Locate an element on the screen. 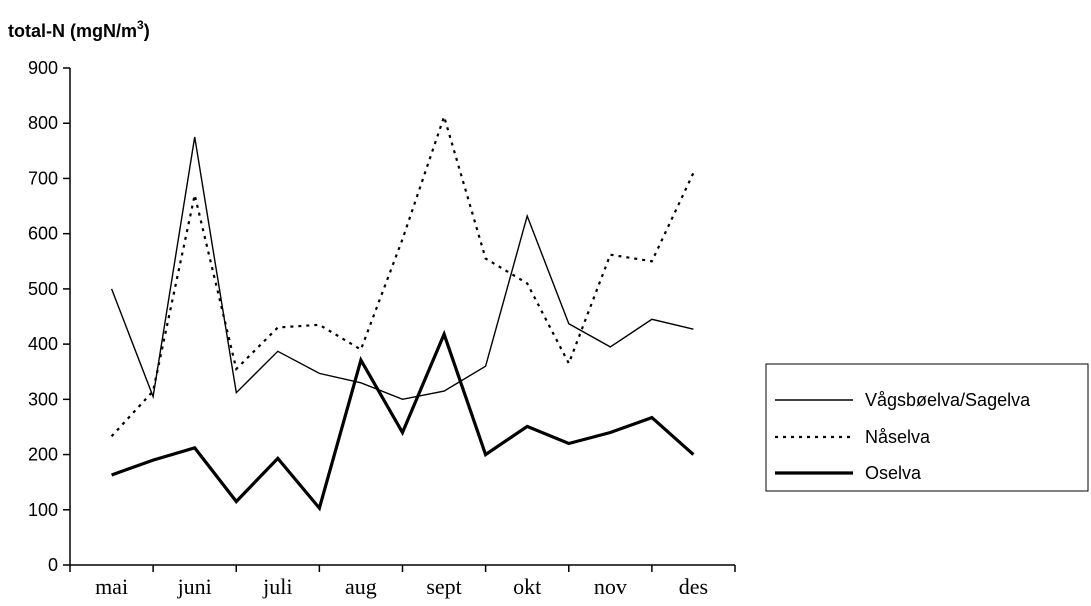 This screenshot has height=606, width=1091. y-axis-label: total-N (mgN/m3) is located at coordinates (79, 29).